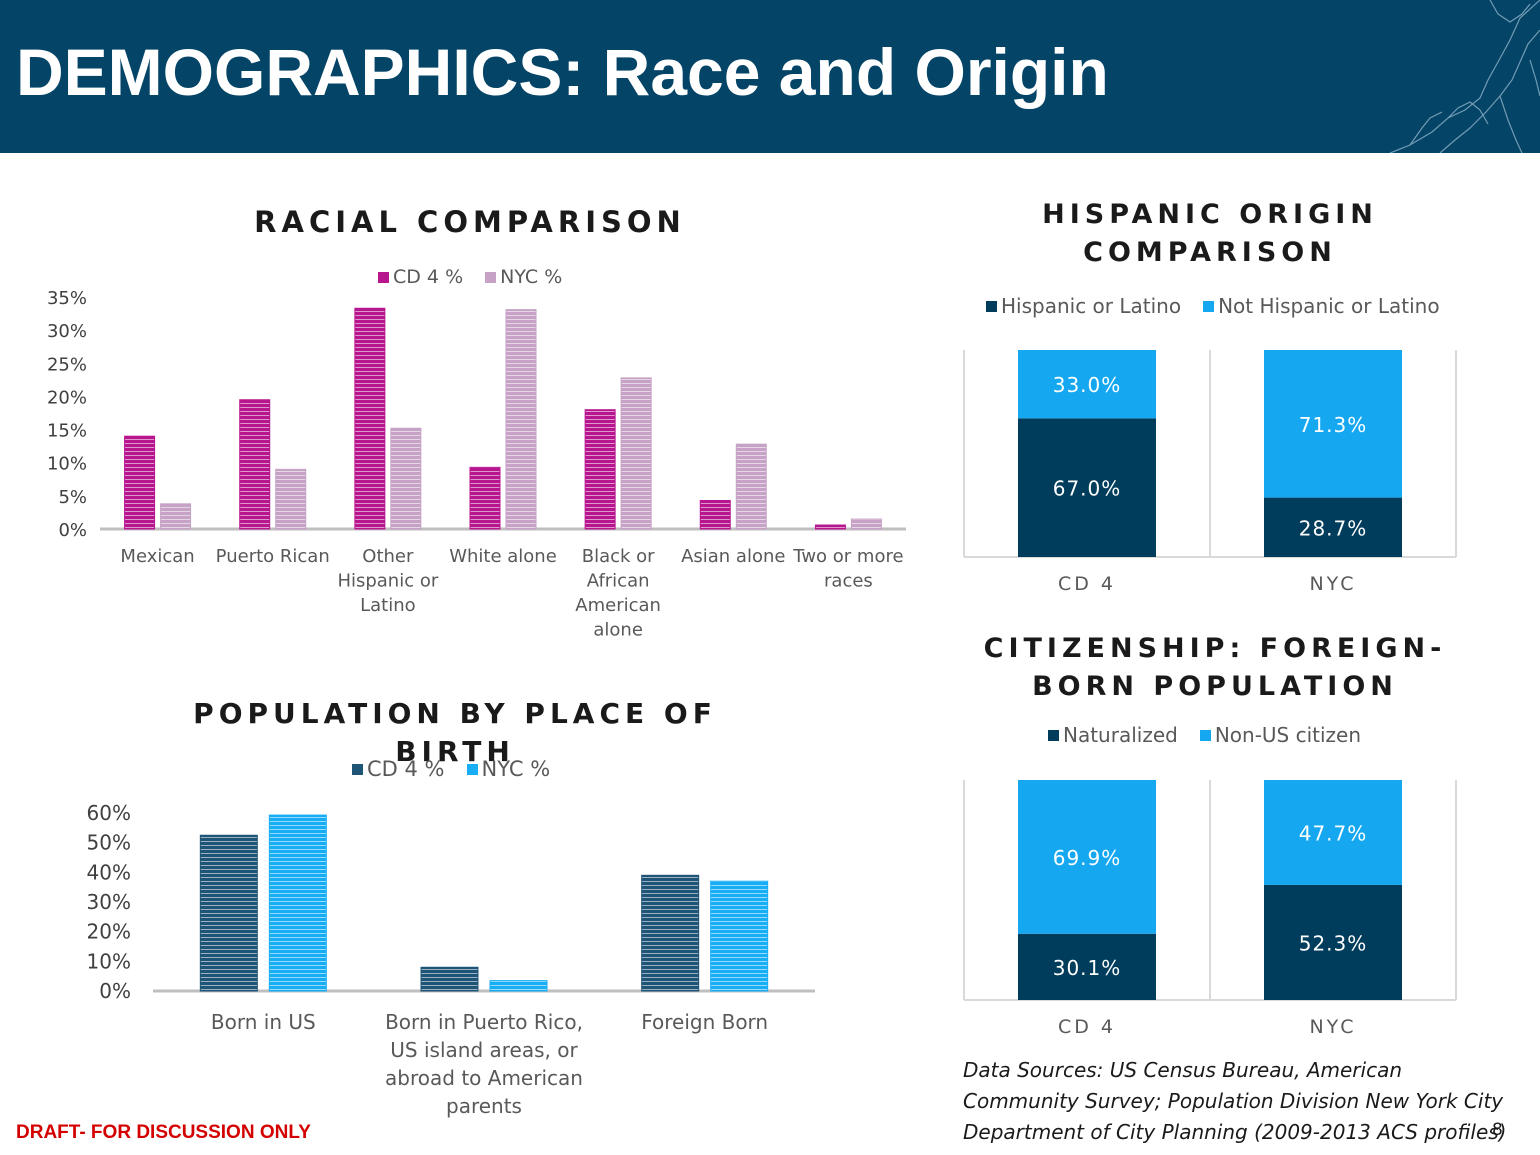 This screenshot has height=1155, width=1540. What do you see at coordinates (562, 72) in the screenshot?
I see `page-title: DEMOGRAPHICS: Race and Origin` at bounding box center [562, 72].